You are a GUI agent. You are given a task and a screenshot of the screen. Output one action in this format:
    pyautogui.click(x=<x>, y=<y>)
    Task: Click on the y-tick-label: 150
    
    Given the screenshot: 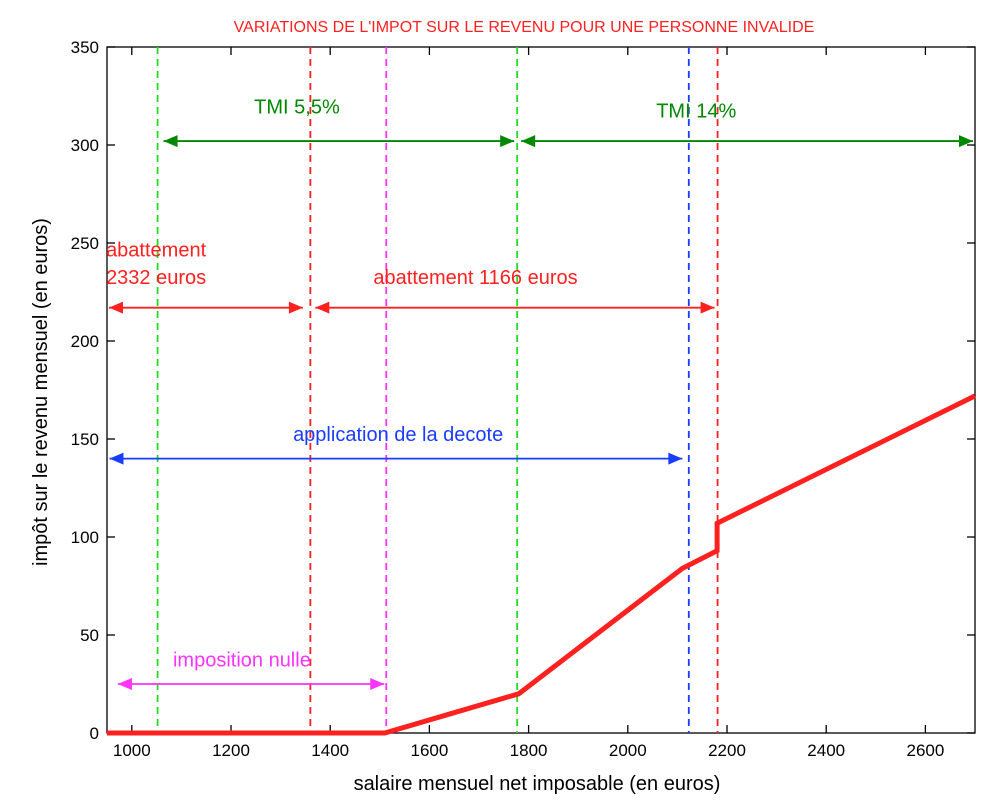 What is the action you would take?
    pyautogui.click(x=85, y=439)
    